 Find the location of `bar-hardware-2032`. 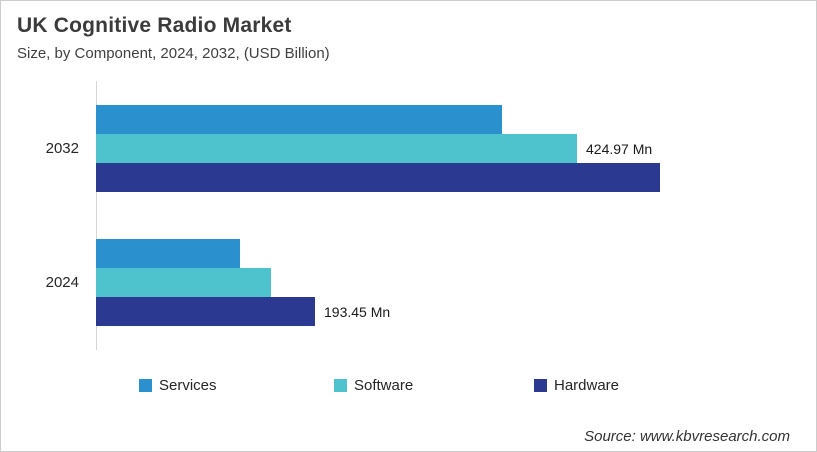

bar-hardware-2032 is located at coordinates (378, 177).